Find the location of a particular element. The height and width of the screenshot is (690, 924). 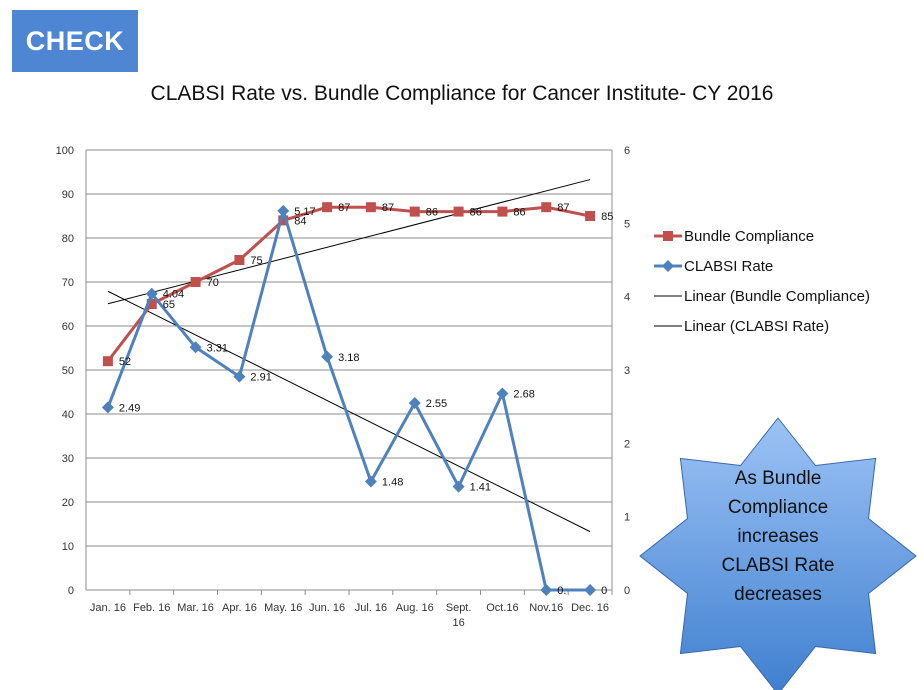

data-label: 2.49 is located at coordinates (129, 408).